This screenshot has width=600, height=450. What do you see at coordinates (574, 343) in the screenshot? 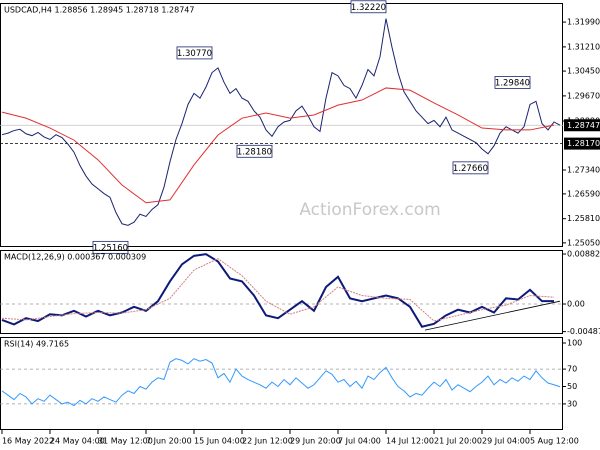
I see `y-tick-label: 100` at bounding box center [574, 343].